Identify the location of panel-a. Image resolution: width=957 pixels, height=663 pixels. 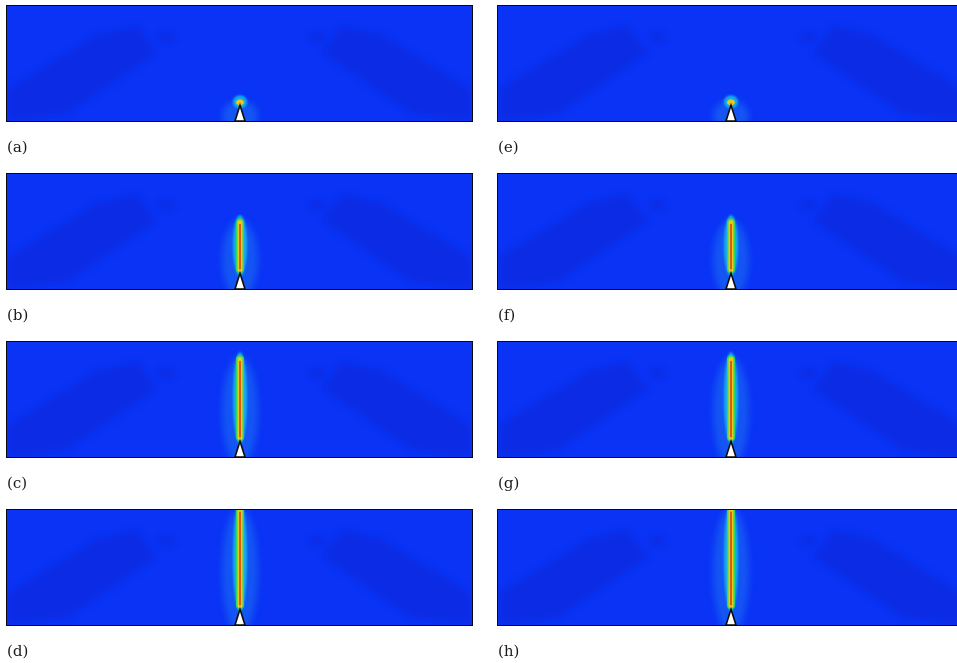
(239, 63).